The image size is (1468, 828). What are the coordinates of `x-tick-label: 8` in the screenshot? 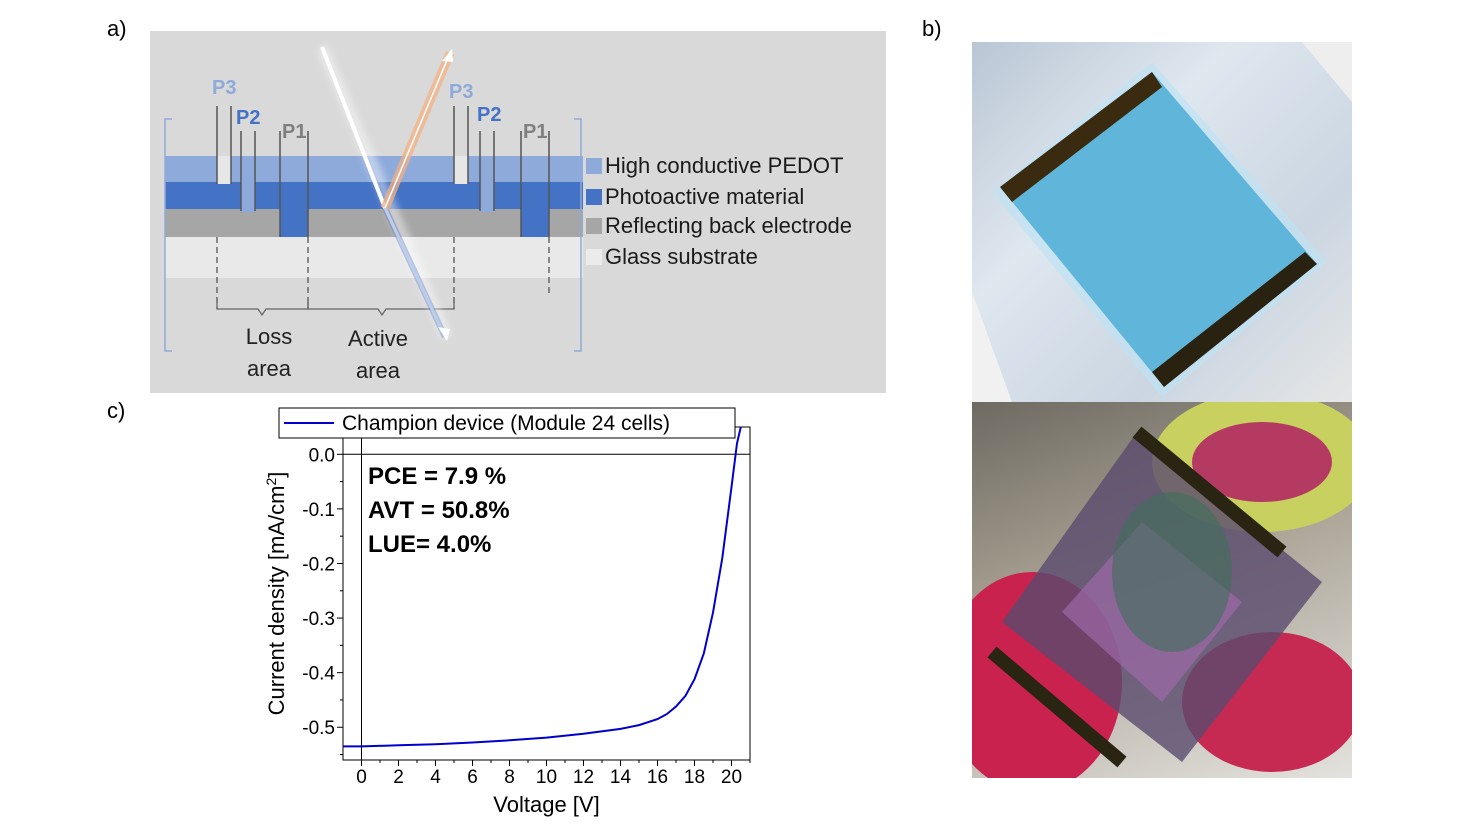 It's located at (509, 777).